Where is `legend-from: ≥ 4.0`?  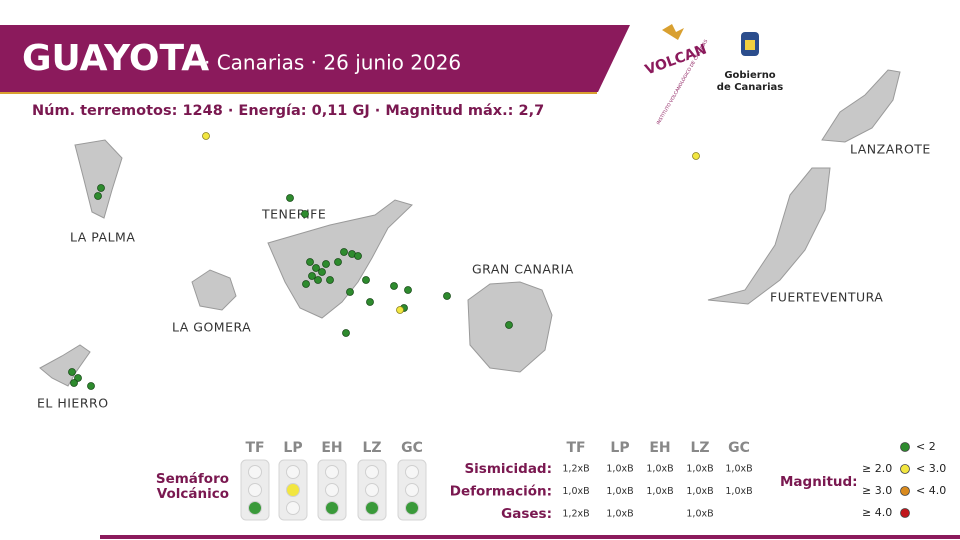
legend-from: ≥ 4.0 is located at coordinates (877, 512).